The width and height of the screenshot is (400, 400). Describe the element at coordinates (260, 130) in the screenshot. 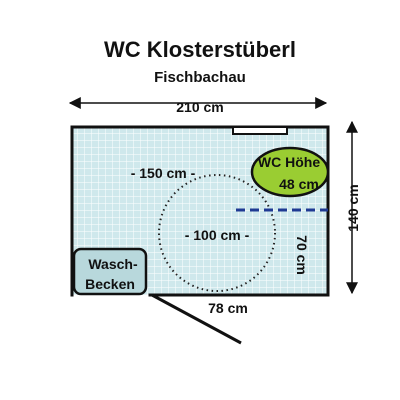

I see `wall-shelf` at that location.